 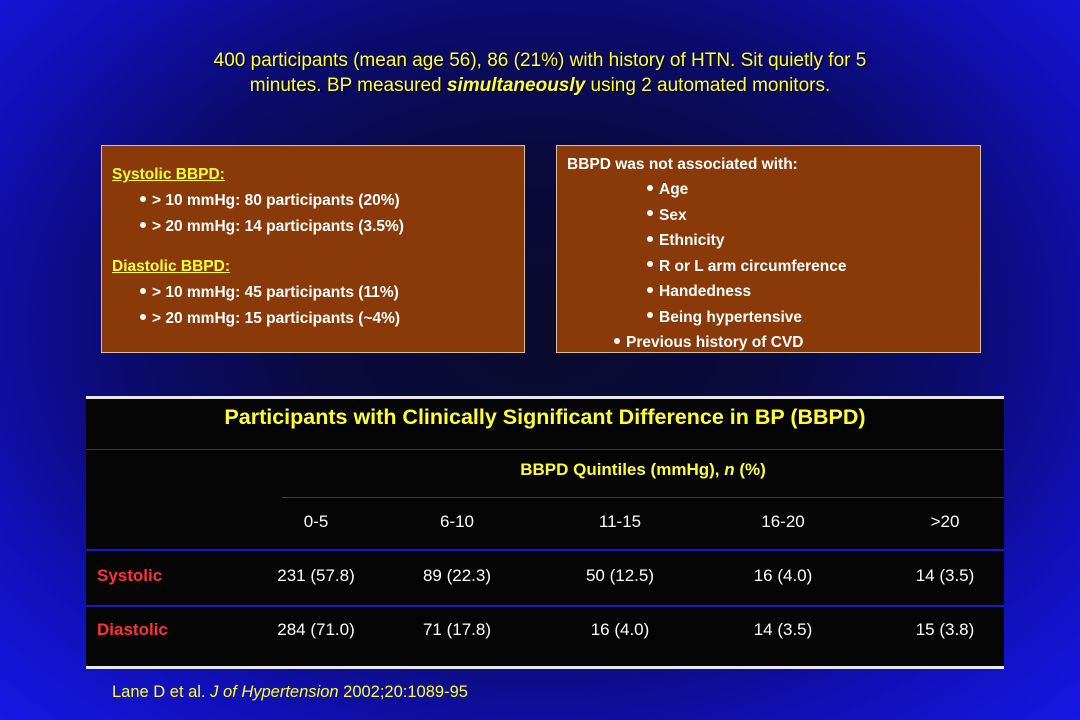 What do you see at coordinates (348, 85) in the screenshot?
I see `intro-line-2-pre: minutes. BP measured` at bounding box center [348, 85].